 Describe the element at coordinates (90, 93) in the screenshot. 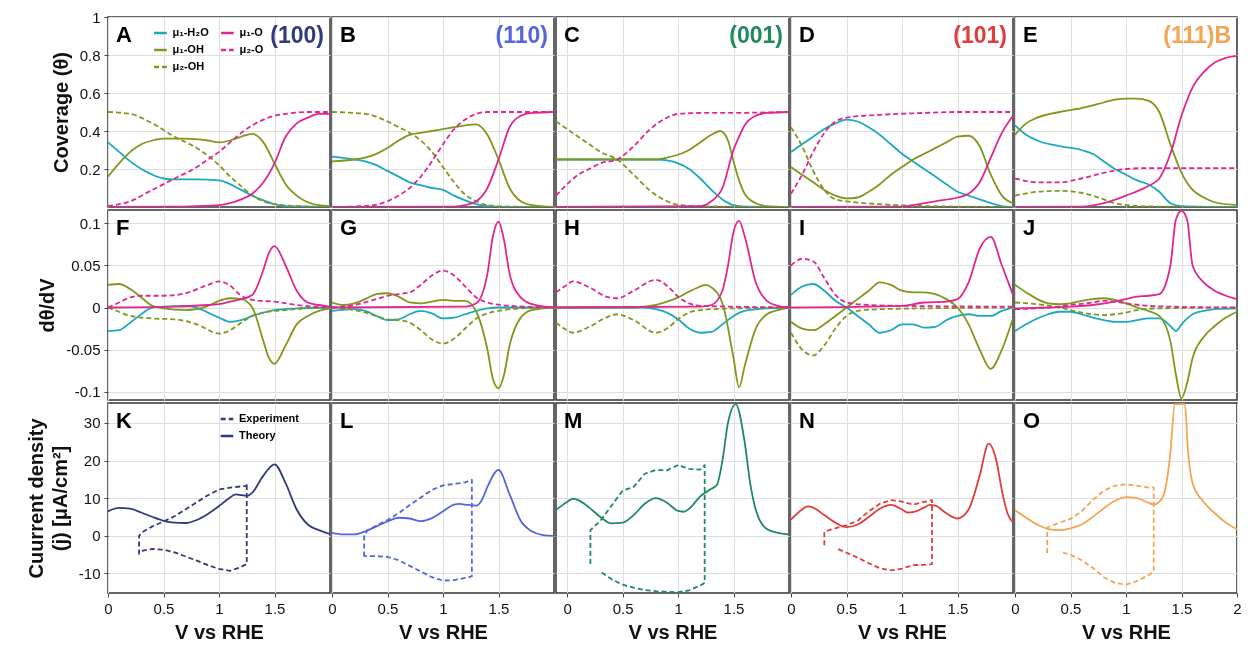

I see `y-tick-label: 0.6` at that location.